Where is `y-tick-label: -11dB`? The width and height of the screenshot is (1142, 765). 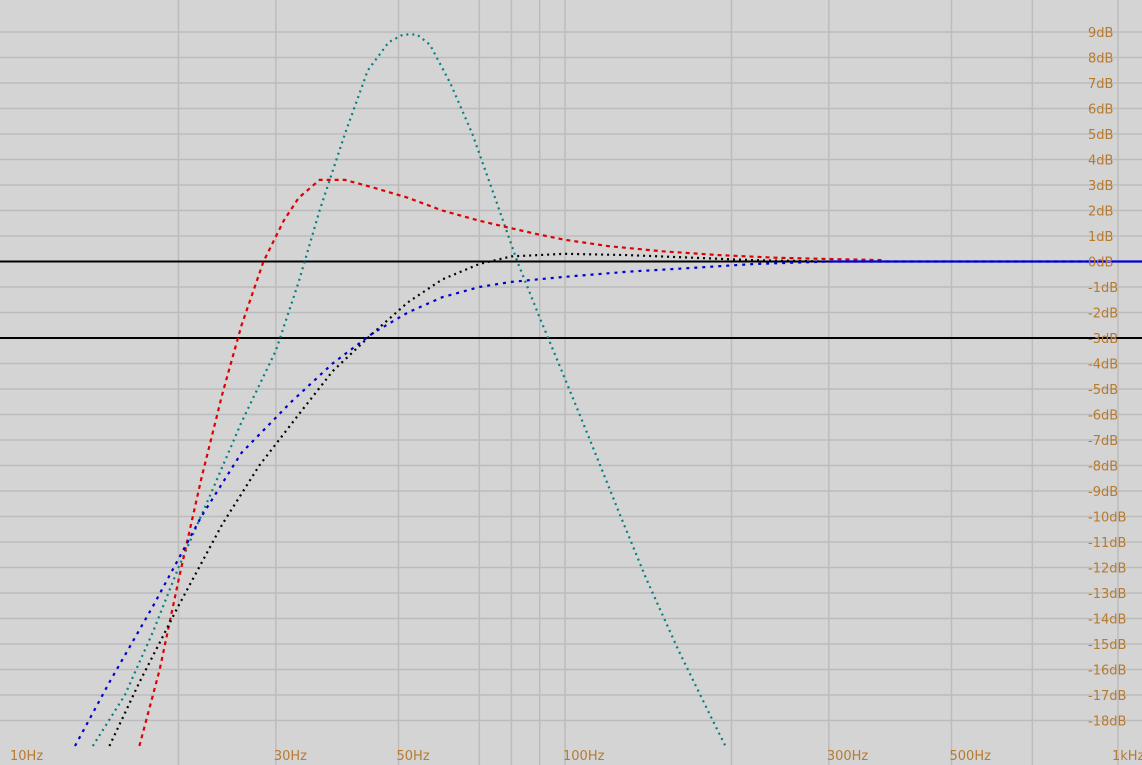 y-tick-label: -11dB is located at coordinates (1107, 543).